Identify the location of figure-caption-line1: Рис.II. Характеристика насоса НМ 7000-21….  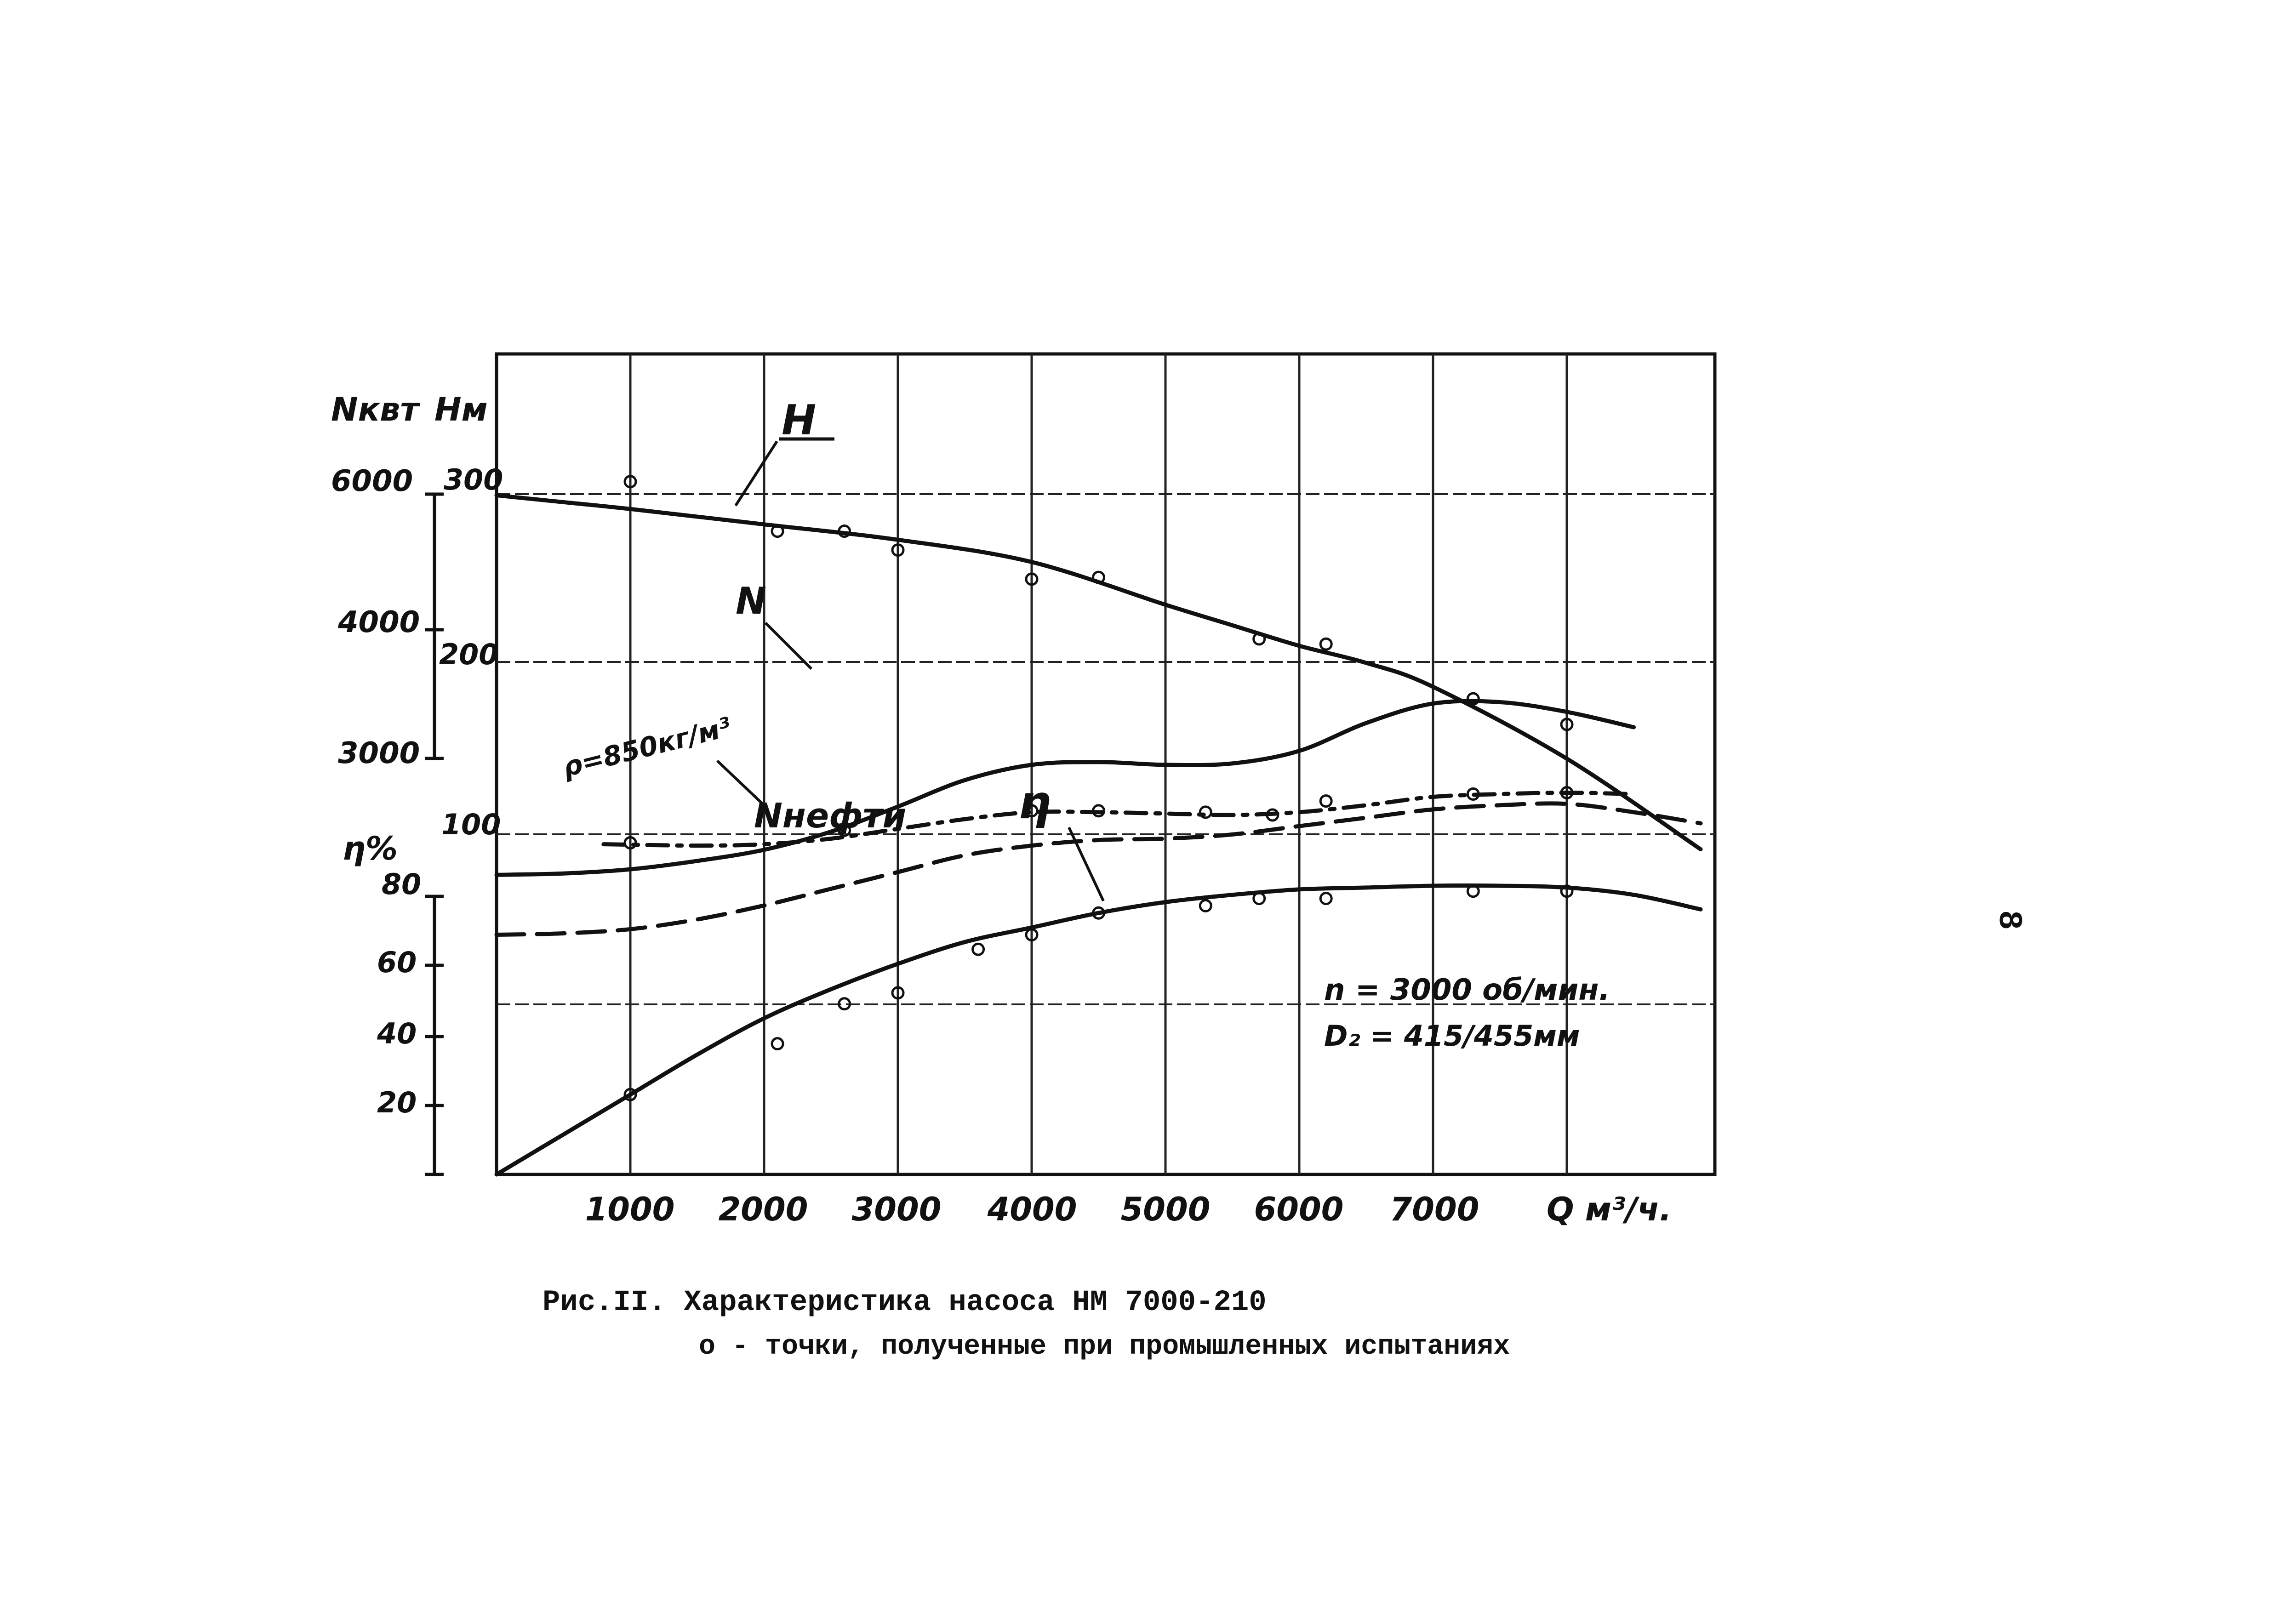
(905, 1302).